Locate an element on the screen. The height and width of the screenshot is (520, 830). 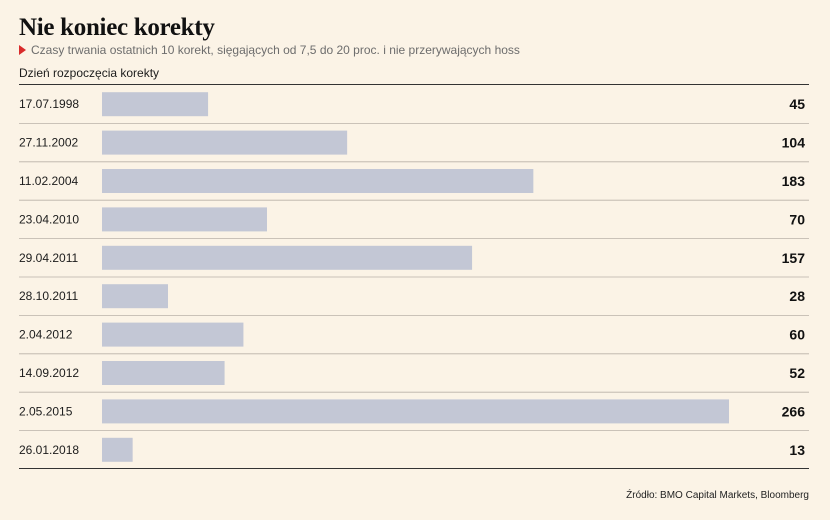
category-label: 2.05.2015 is located at coordinates (46, 411).